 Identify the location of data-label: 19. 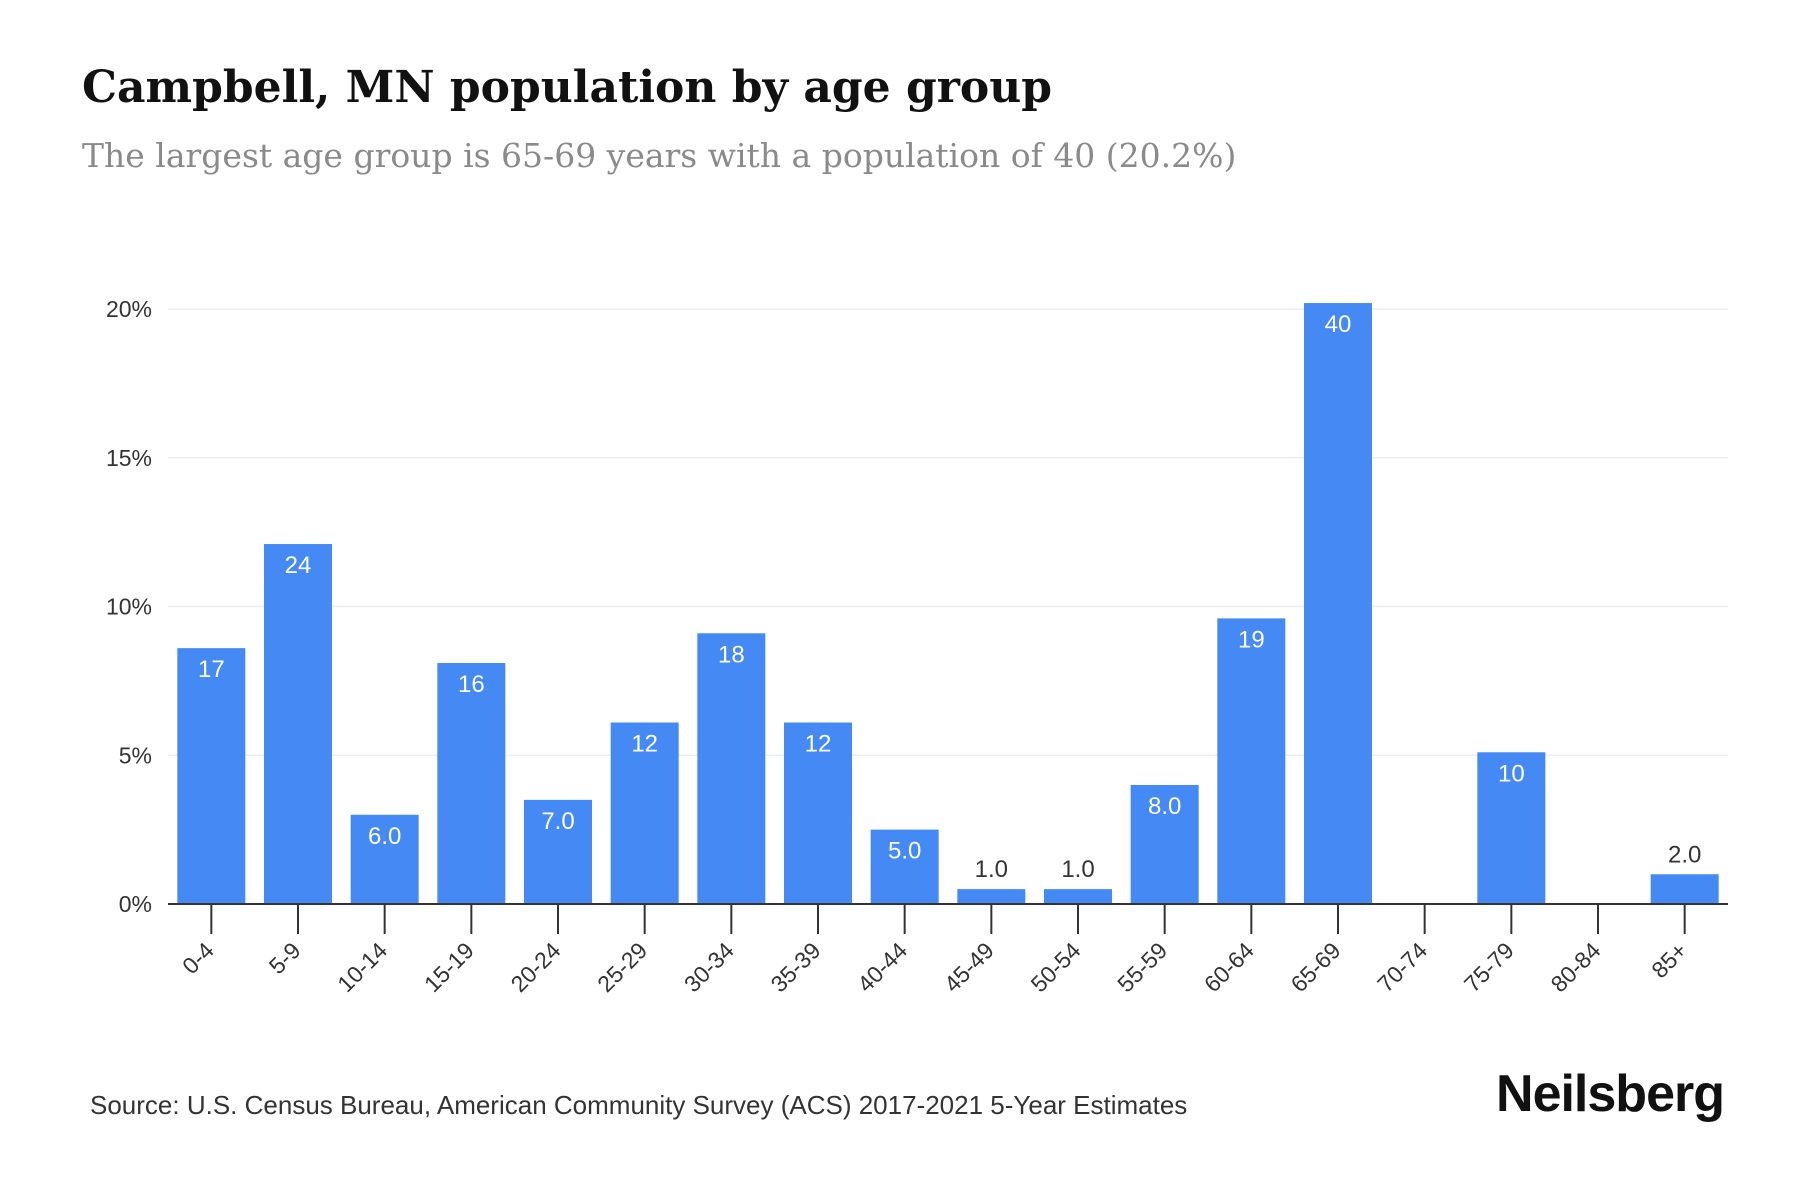
(1251, 639).